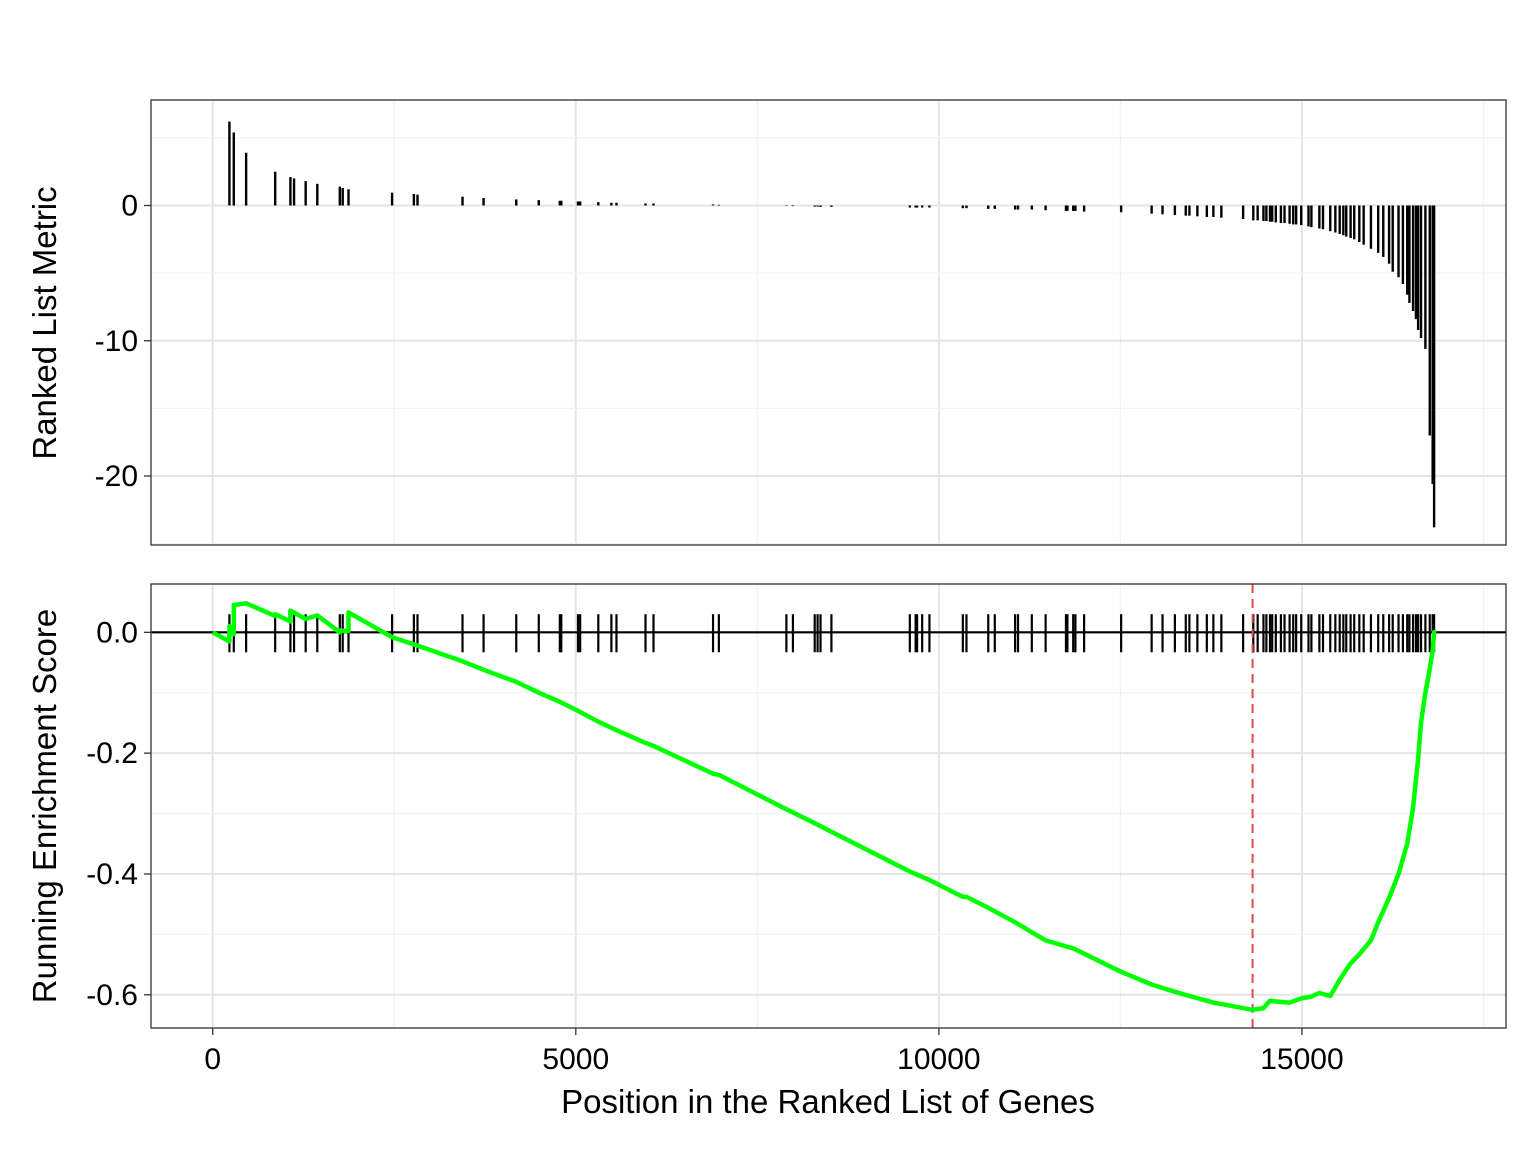 This screenshot has width=1536, height=1152. What do you see at coordinates (112, 995) in the screenshot?
I see `running-es-y-tick-label: -0.6` at bounding box center [112, 995].